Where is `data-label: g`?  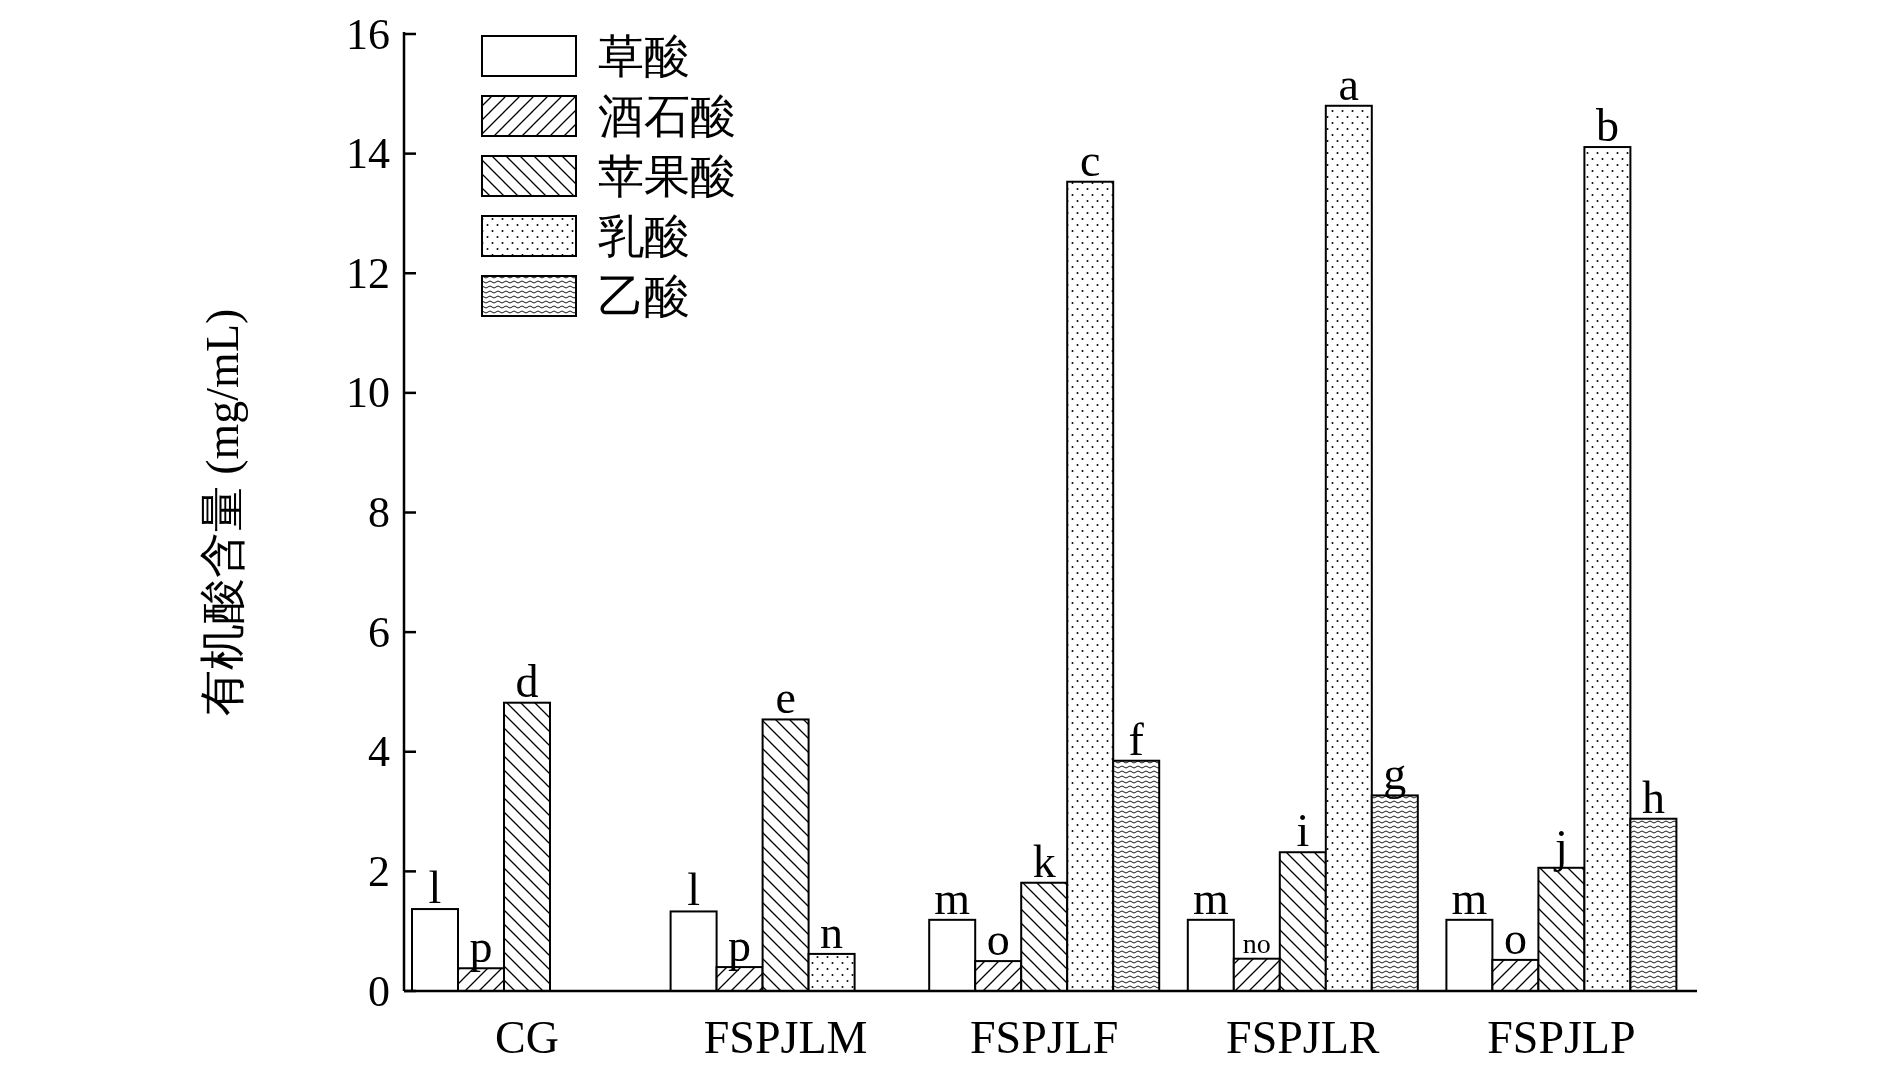
data-label: g is located at coordinates (1395, 774).